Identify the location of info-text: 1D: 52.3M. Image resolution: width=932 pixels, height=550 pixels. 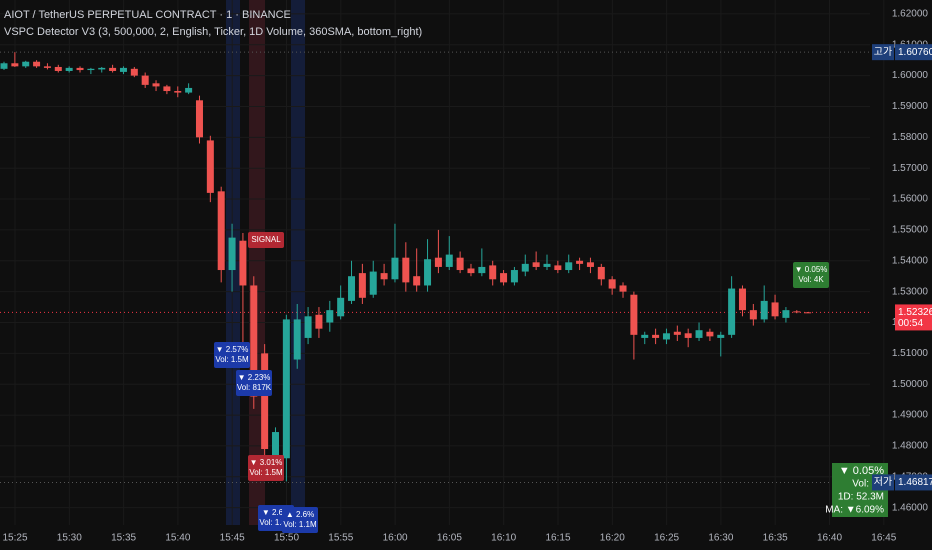
(861, 497).